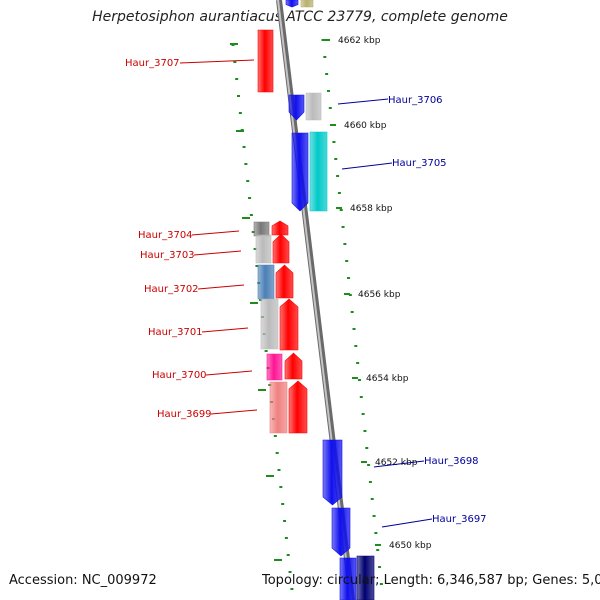 The image size is (600, 600). I want to click on gene-label: Haur_3705, so click(419, 163).